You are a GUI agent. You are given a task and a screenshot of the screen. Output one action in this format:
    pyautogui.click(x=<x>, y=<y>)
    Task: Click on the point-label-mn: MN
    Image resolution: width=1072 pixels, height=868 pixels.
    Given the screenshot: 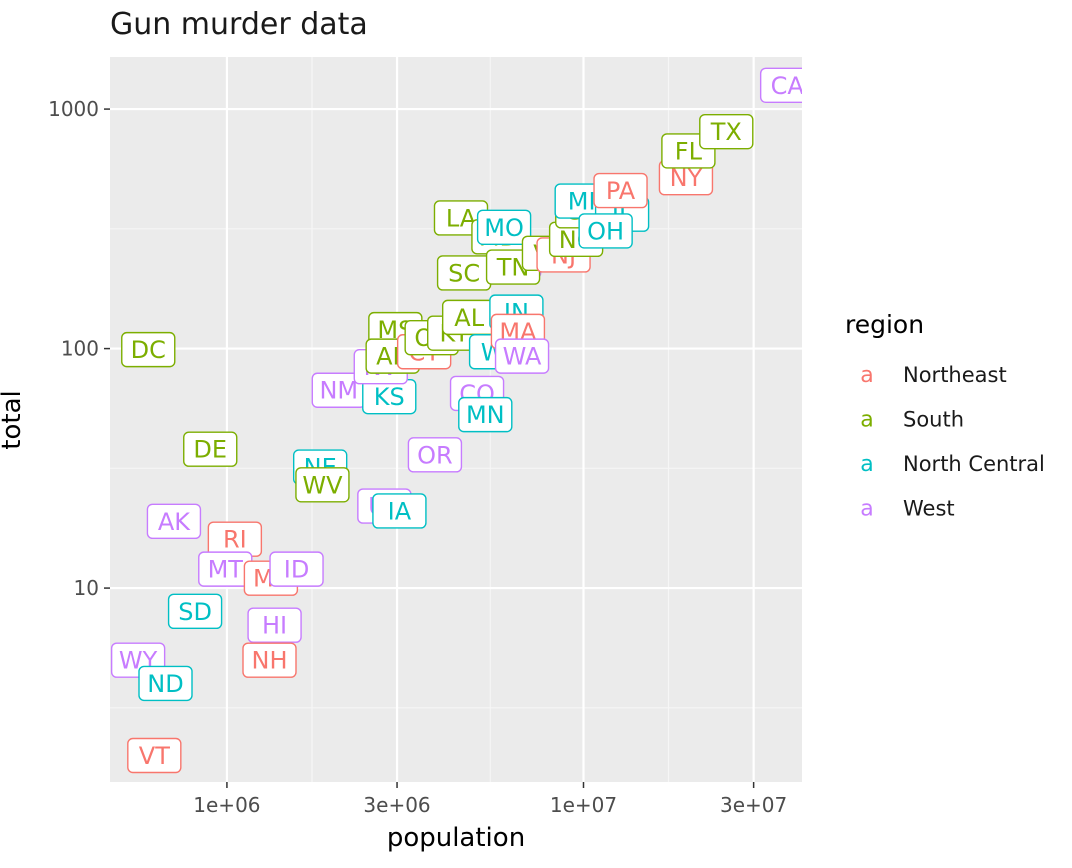 What is the action you would take?
    pyautogui.click(x=485, y=414)
    